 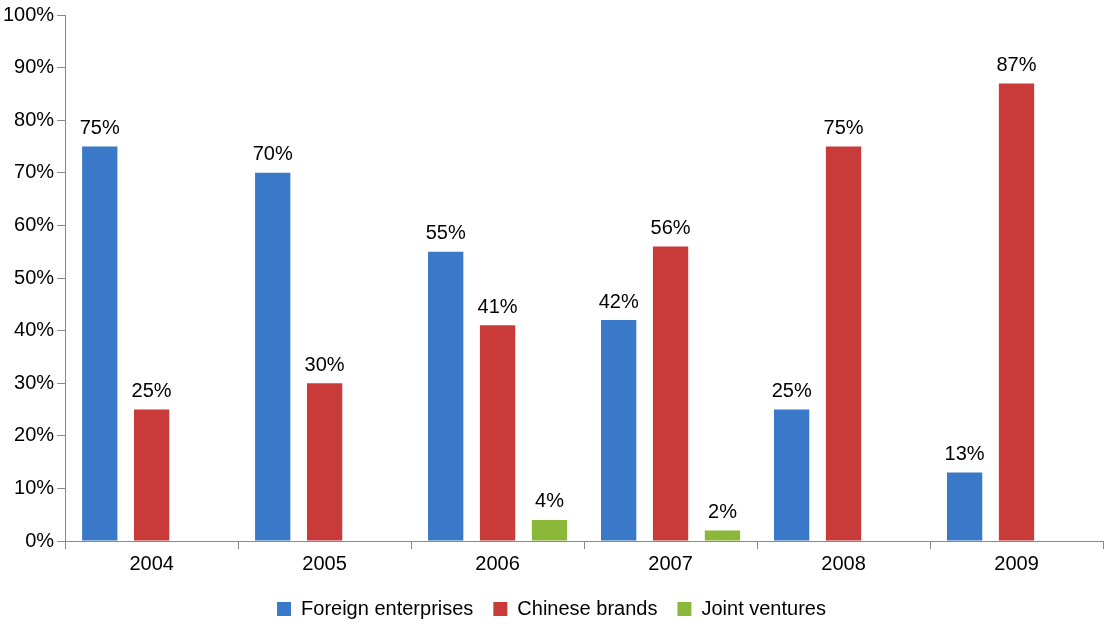 I want to click on data-label: 2%, so click(x=723, y=511).